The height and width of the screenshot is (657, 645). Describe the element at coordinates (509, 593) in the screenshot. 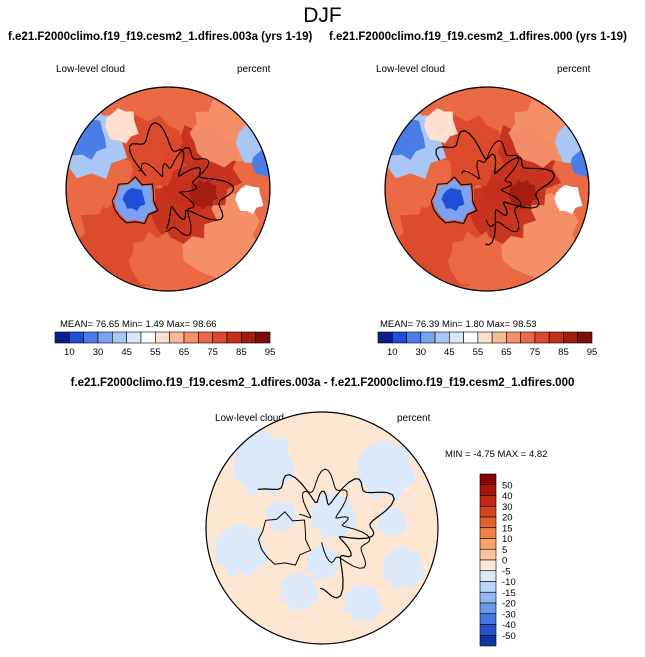

I see `colorbar-tick-label: -15` at that location.